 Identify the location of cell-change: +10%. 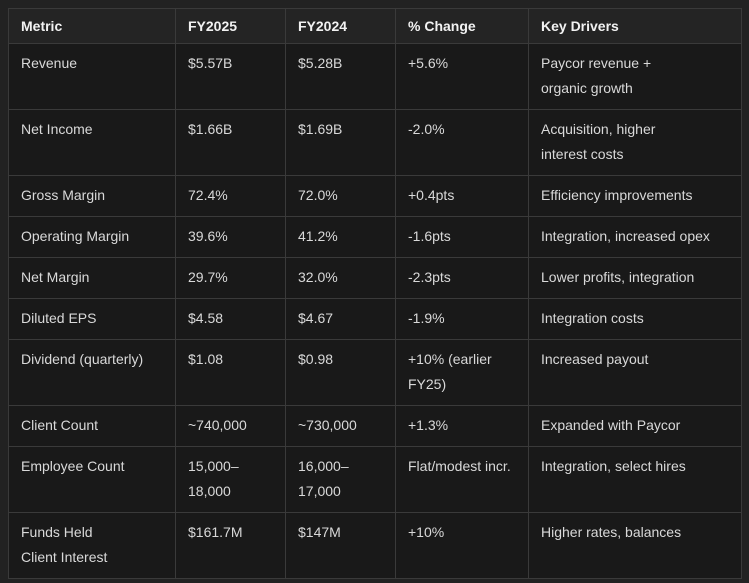
(462, 545).